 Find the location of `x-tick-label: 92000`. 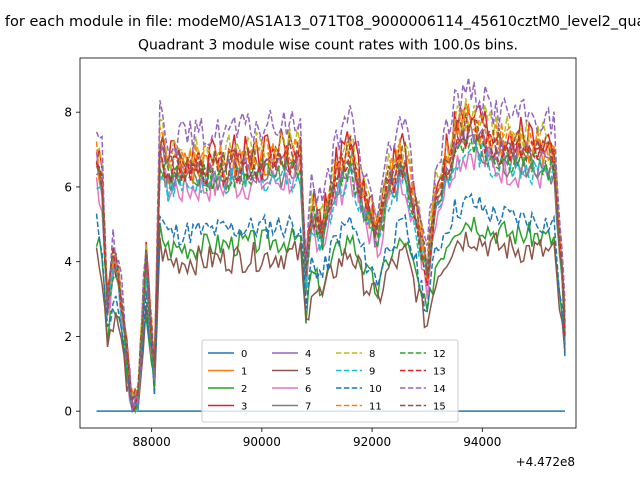

x-tick-label: 92000 is located at coordinates (372, 442).